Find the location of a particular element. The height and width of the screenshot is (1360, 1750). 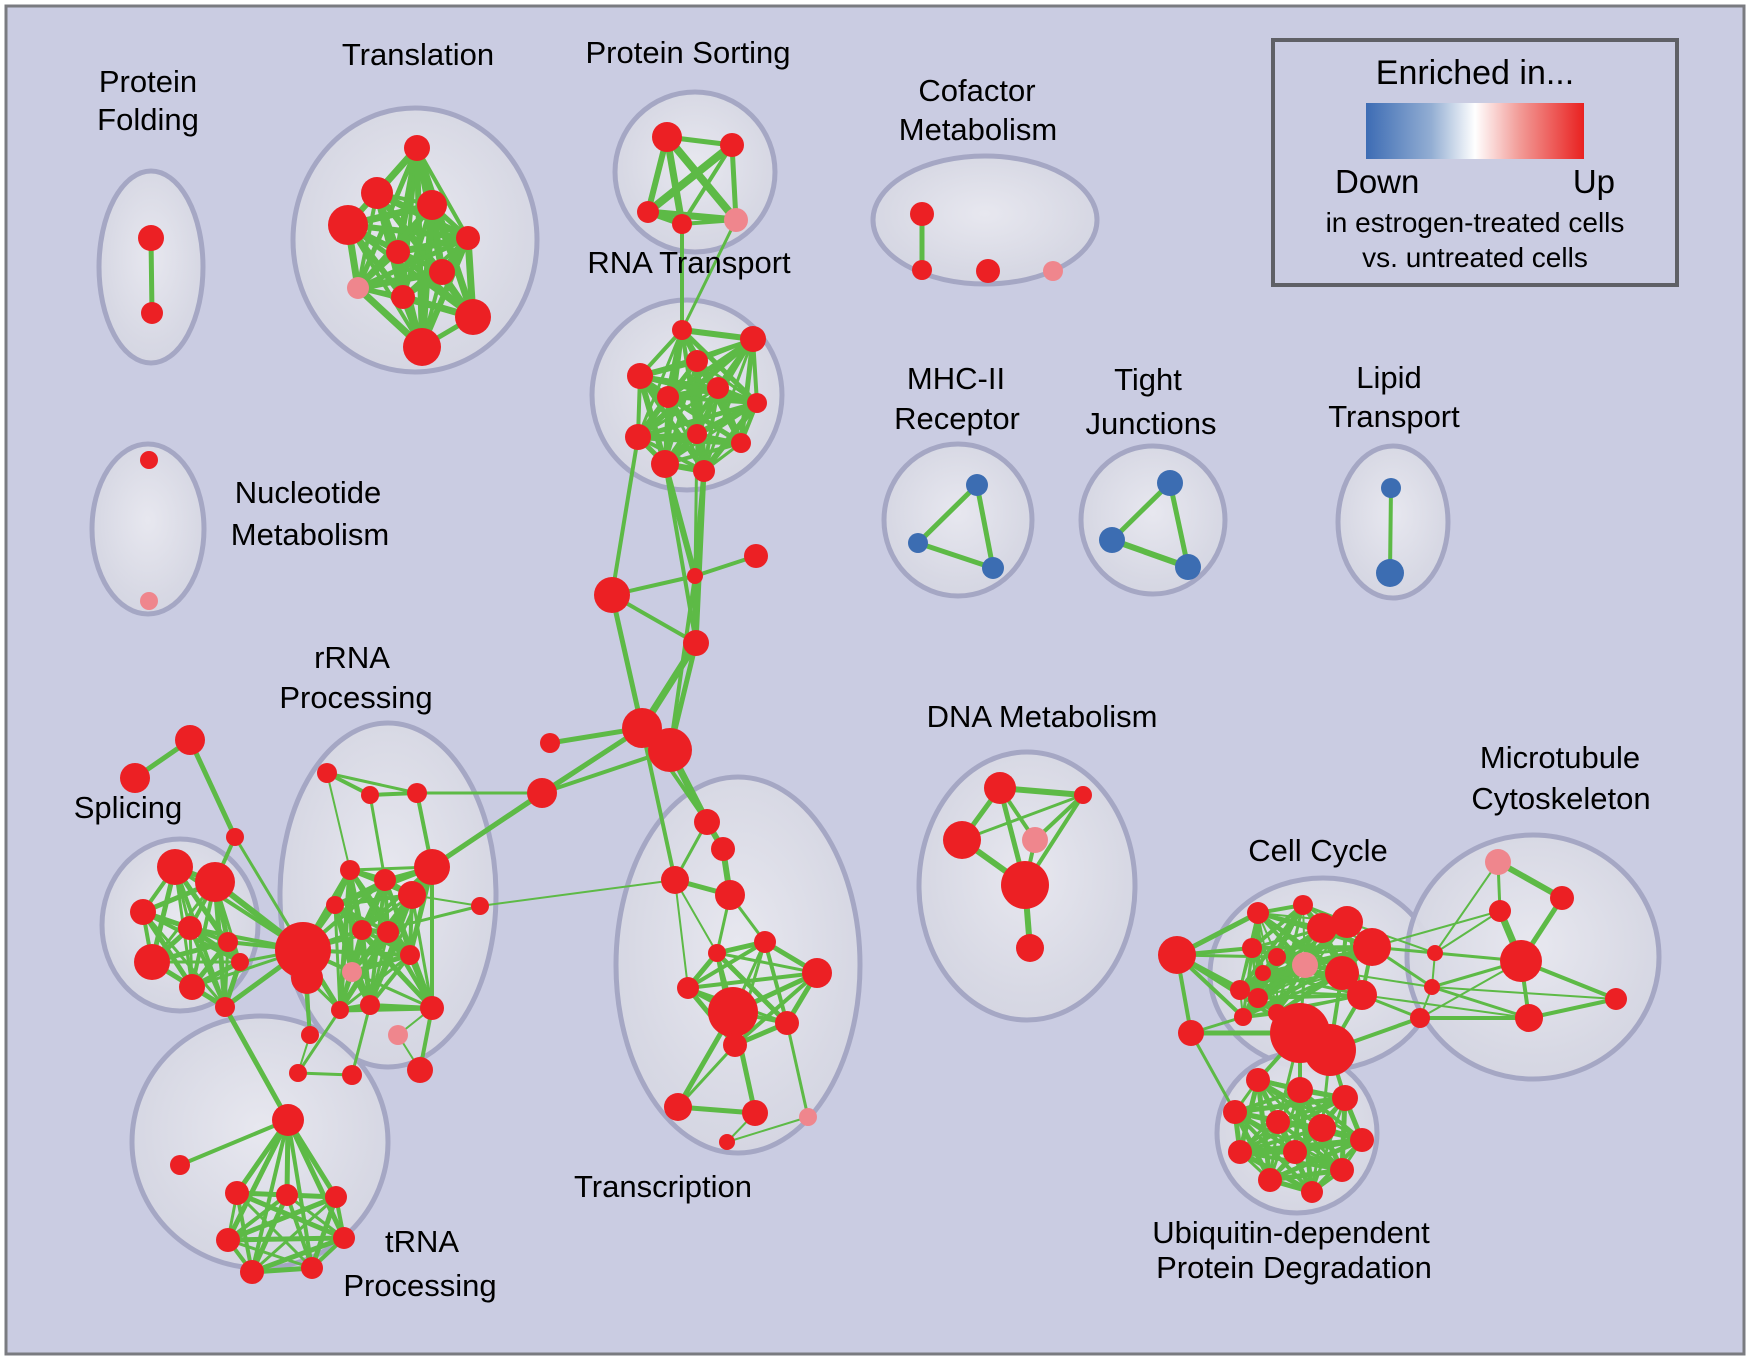

tight-junctions-ellipse is located at coordinates (1153, 520).